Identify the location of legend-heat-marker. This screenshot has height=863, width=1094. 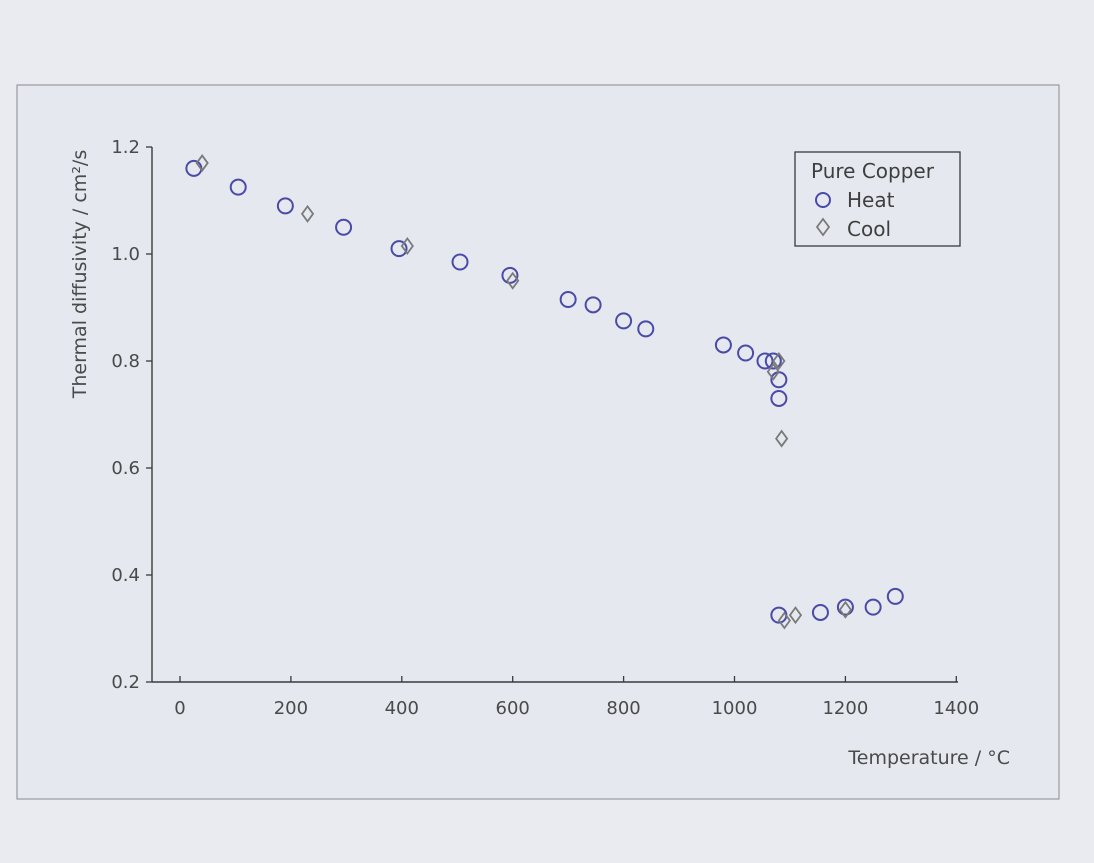
(823, 200).